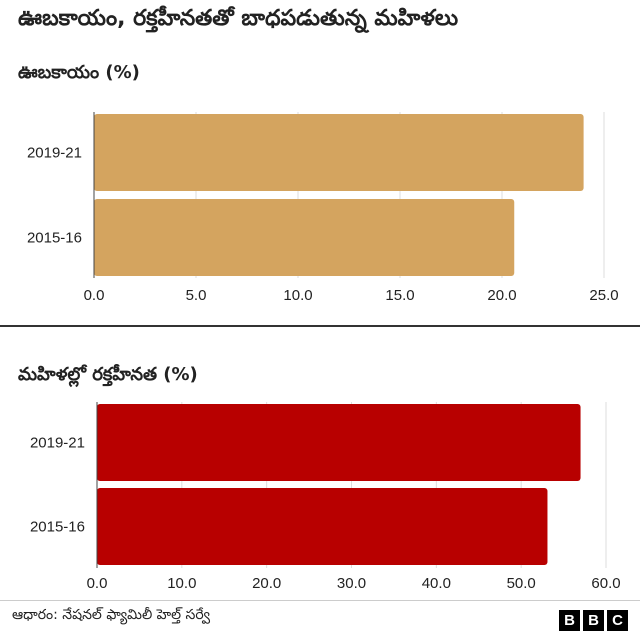 This screenshot has width=640, height=640. Describe the element at coordinates (79, 72) in the screenshot. I see `obesity-chart-subtitle: ఊబకాయం (%)` at that location.